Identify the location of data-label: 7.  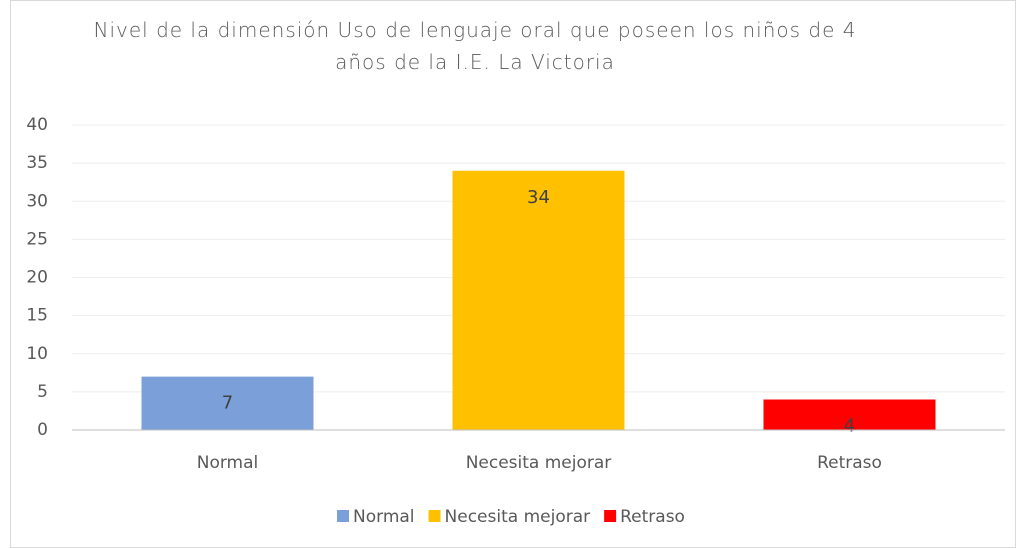
(227, 403).